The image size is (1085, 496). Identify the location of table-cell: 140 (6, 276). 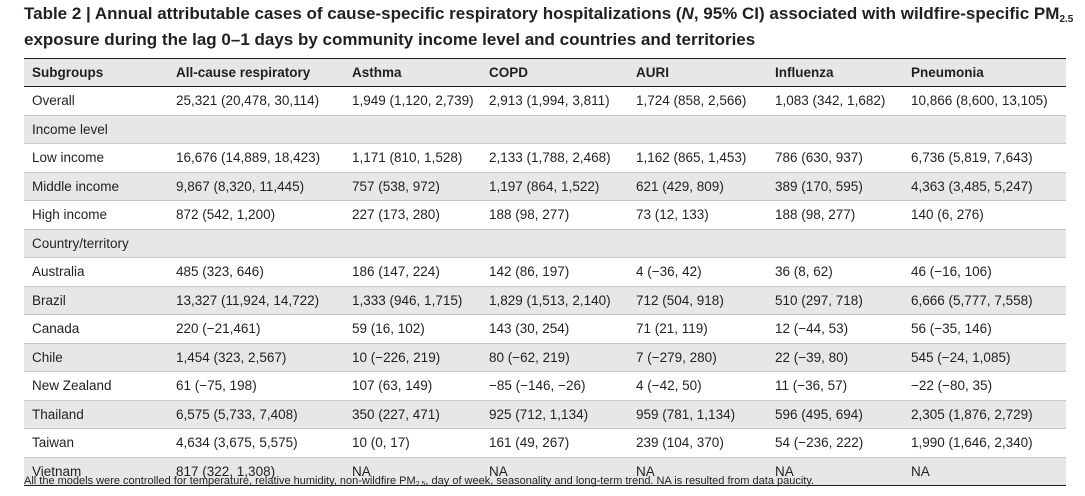
(947, 215).